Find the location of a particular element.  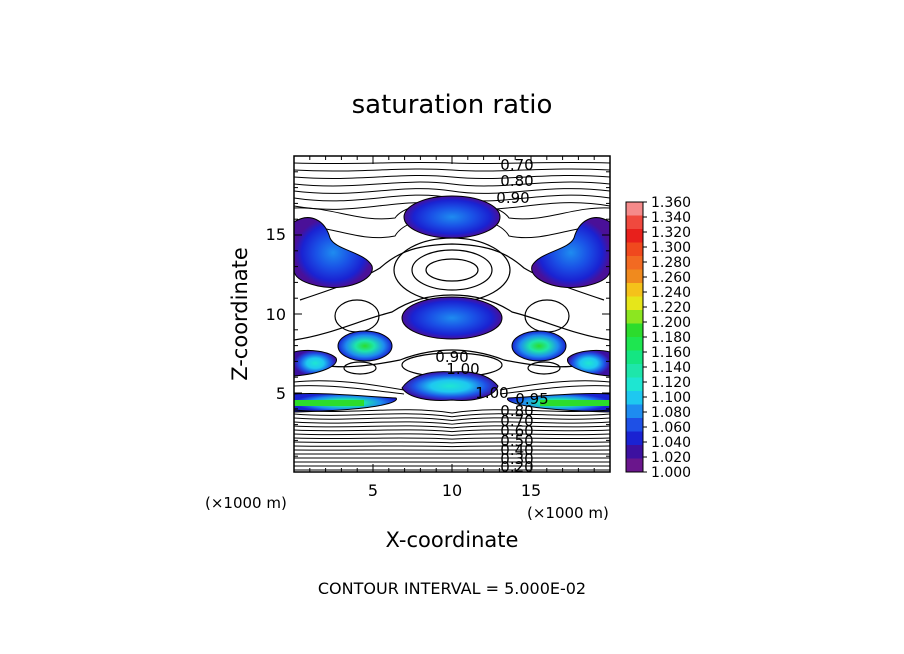

y-tick-label: 5 is located at coordinates (281, 393).